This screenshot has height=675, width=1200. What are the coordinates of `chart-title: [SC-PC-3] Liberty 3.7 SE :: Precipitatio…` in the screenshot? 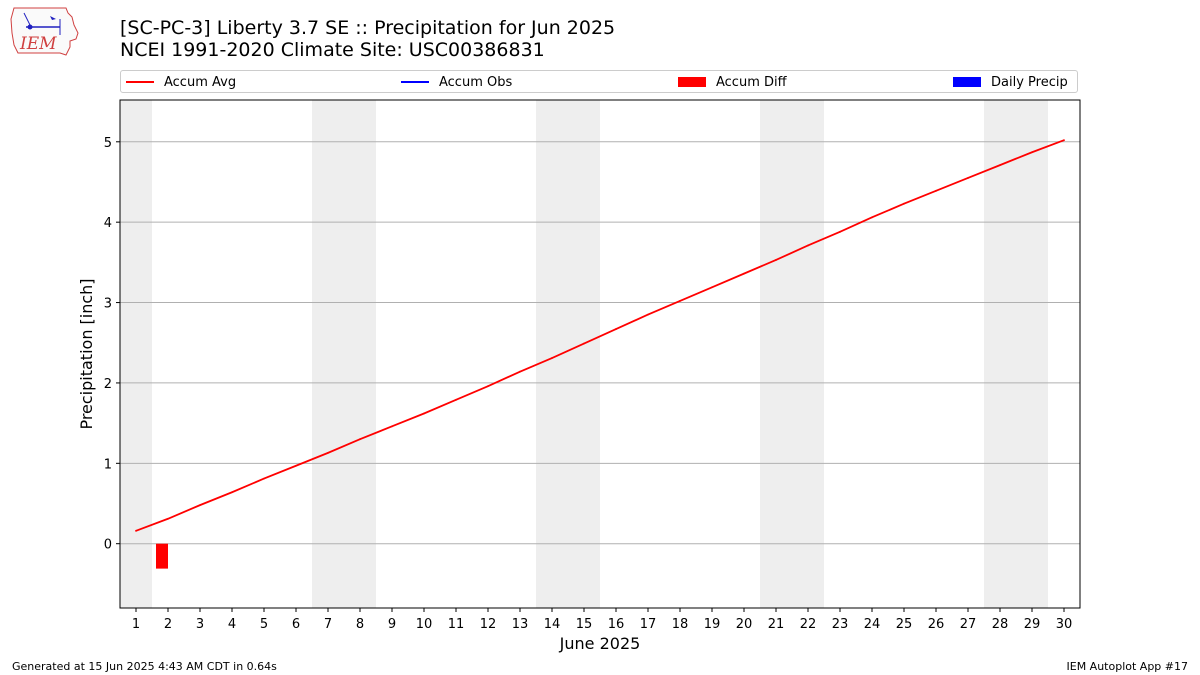 It's located at (368, 28).